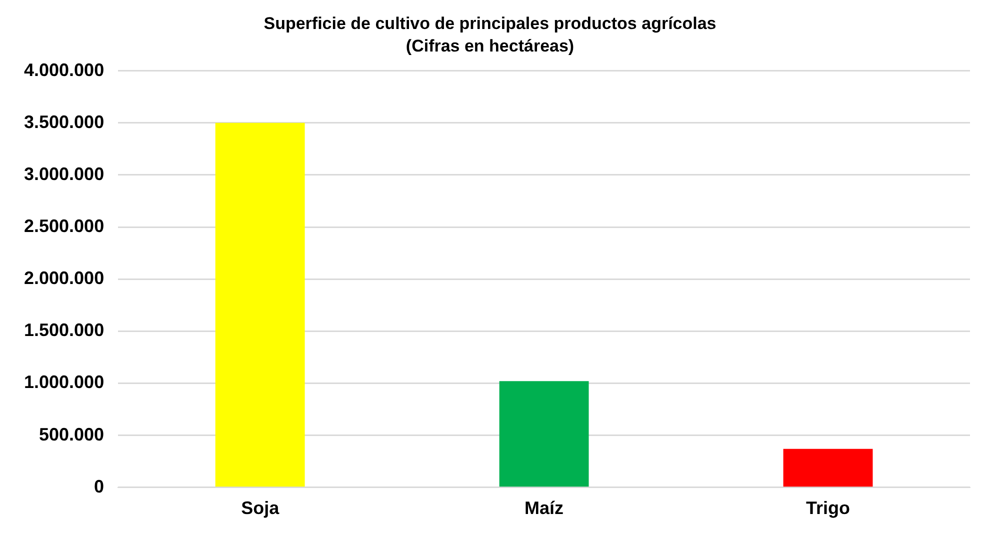 The height and width of the screenshot is (533, 1000). Describe the element at coordinates (490, 46) in the screenshot. I see `chart-subtitle: (Cifras en hectáreas)` at that location.